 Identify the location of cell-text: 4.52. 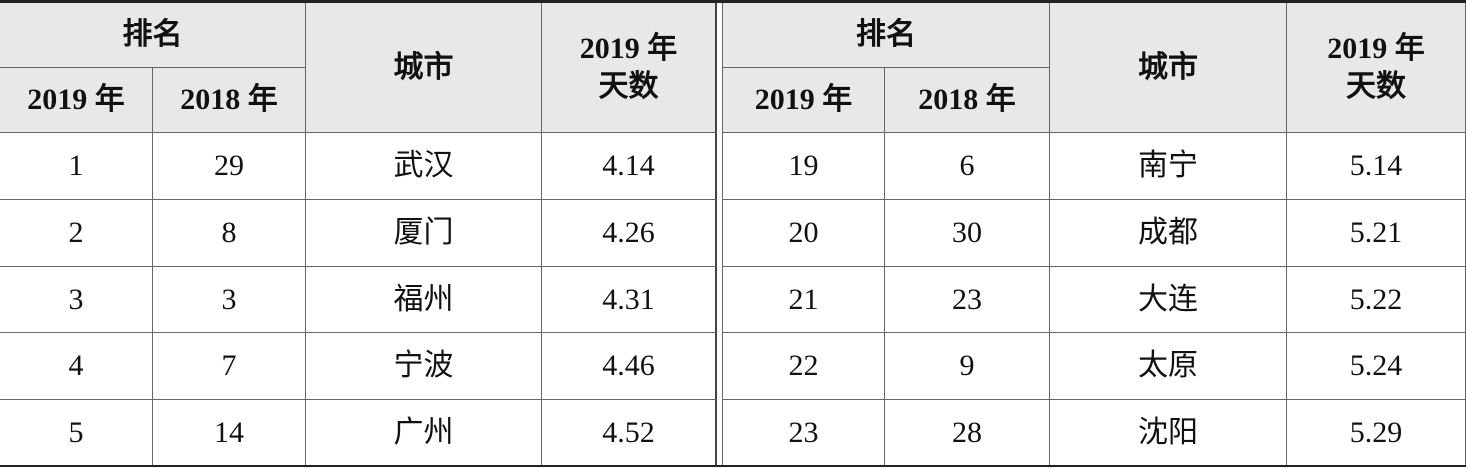
(628, 432).